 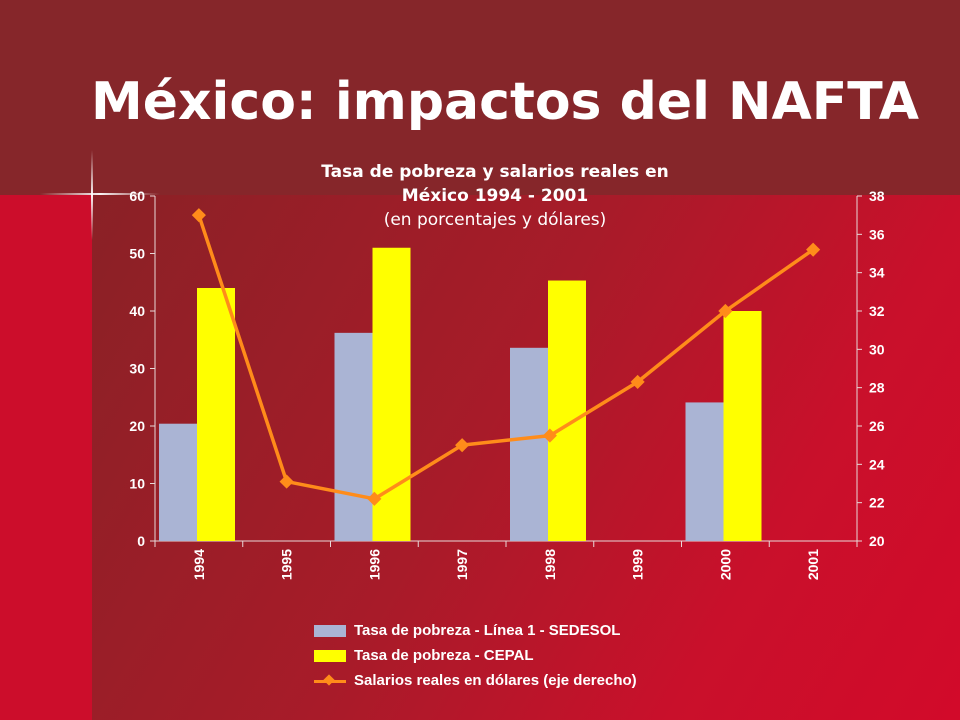 What do you see at coordinates (877, 311) in the screenshot?
I see `right-axis-tick-label: 32` at bounding box center [877, 311].